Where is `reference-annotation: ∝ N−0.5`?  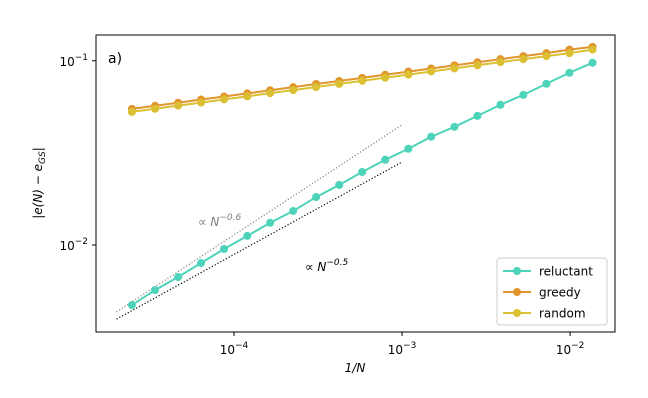 reference-annotation: ∝ N−0.5 is located at coordinates (327, 266).